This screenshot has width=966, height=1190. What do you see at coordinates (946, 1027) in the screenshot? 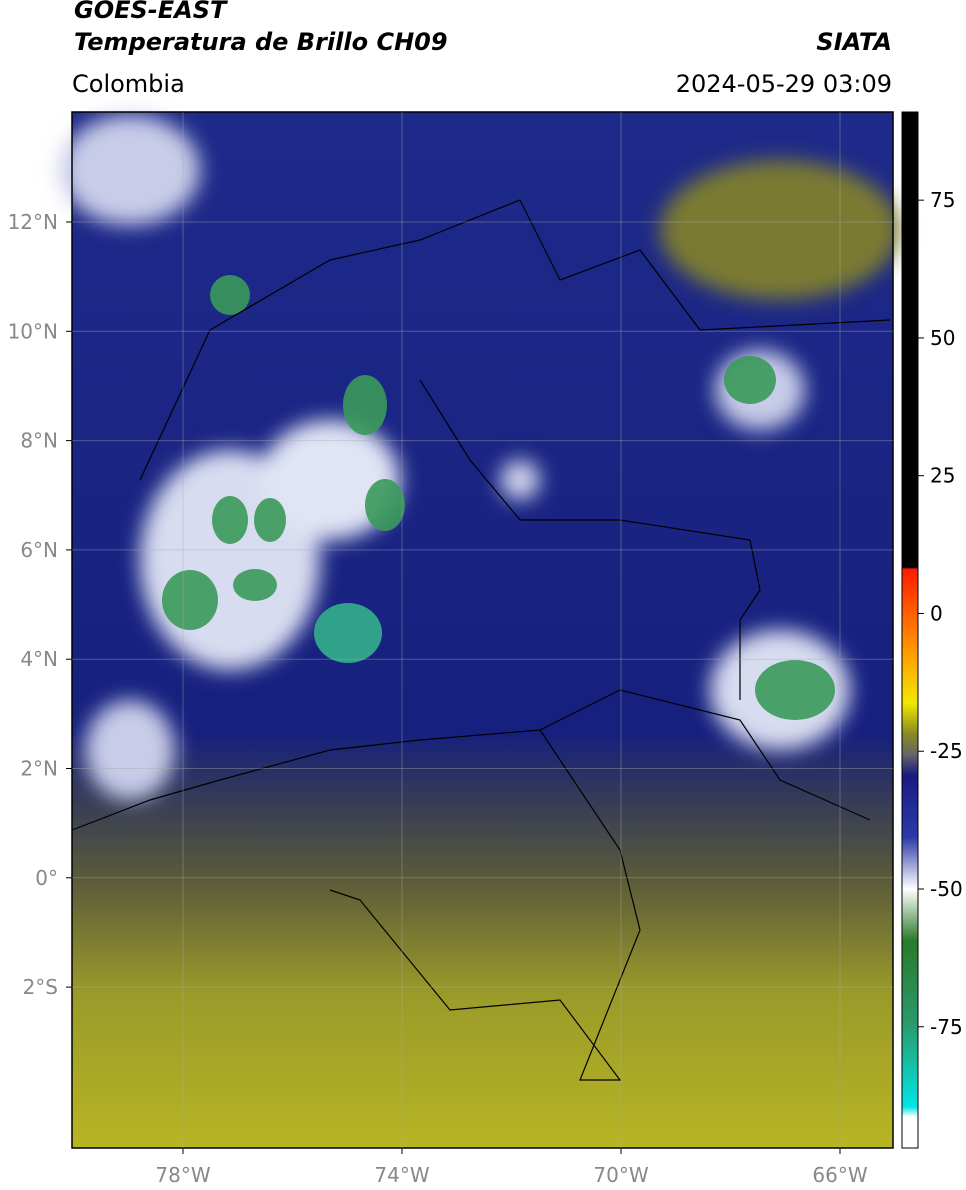
I see `colorbar-tick-label: -75` at bounding box center [946, 1027].